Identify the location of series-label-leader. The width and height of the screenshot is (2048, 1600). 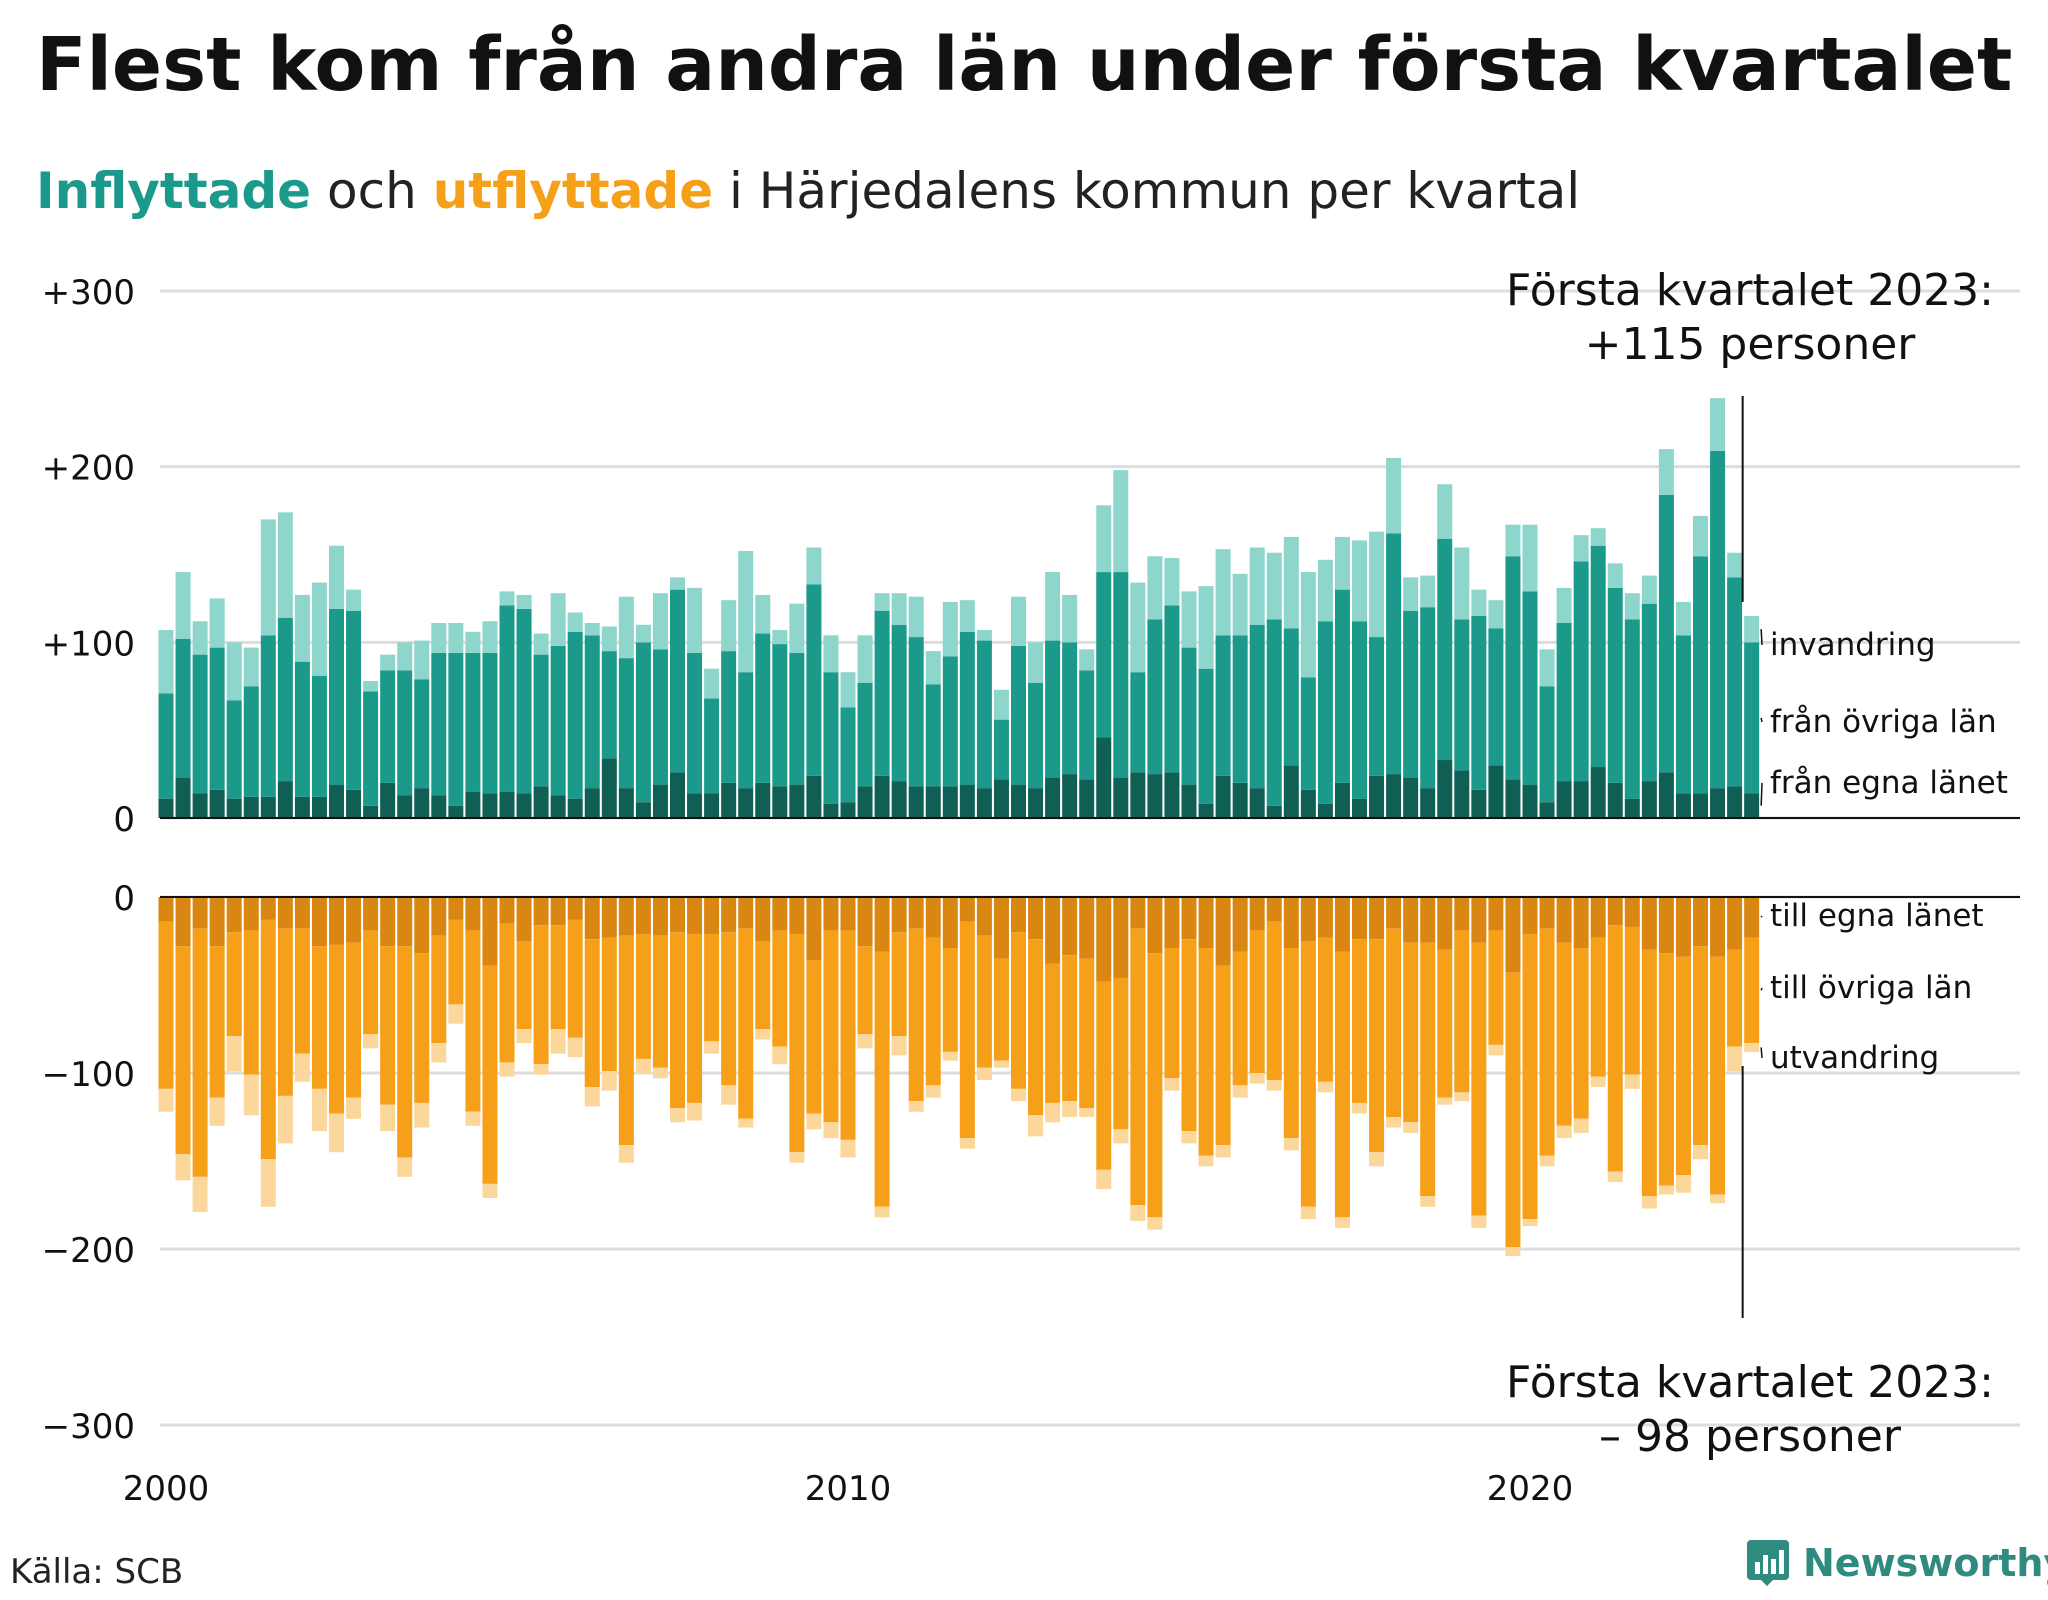
(1761, 720).